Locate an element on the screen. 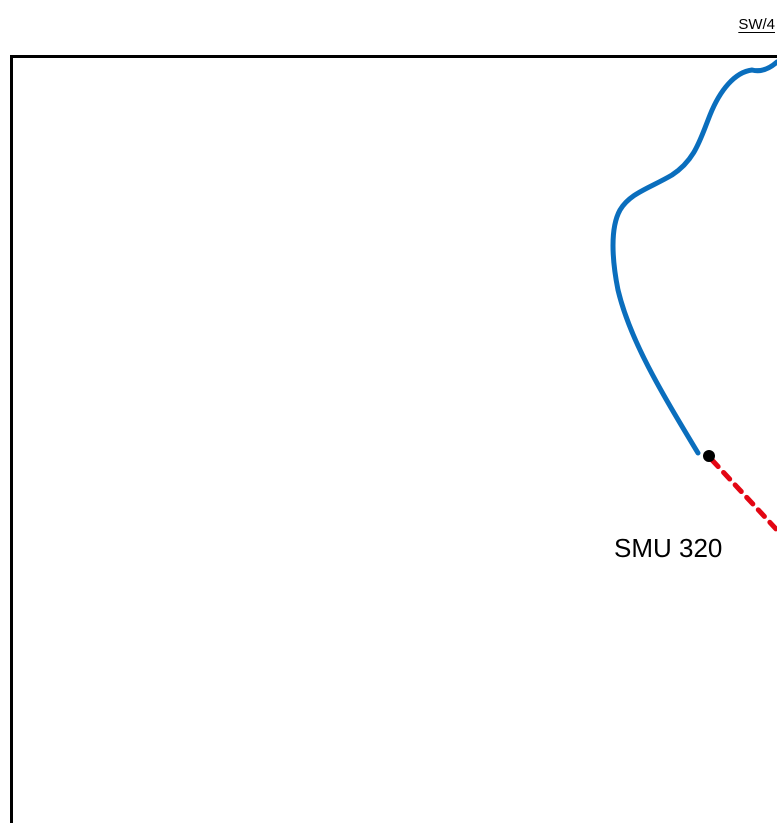 The width and height of the screenshot is (777, 823). sheet-reference: SW/4 is located at coordinates (756, 24).